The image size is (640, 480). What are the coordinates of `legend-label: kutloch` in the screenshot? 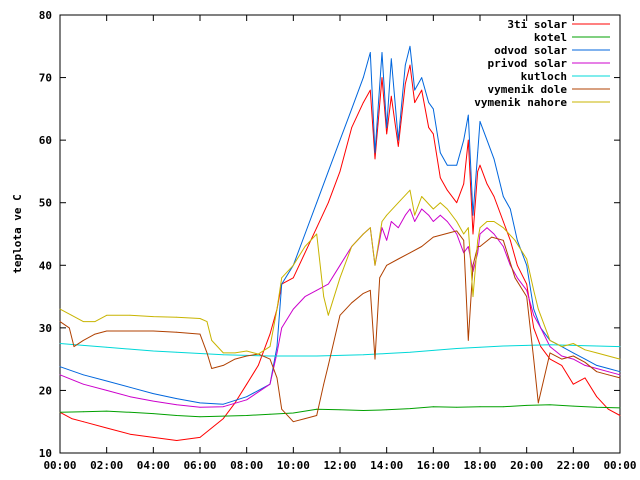 It's located at (544, 76).